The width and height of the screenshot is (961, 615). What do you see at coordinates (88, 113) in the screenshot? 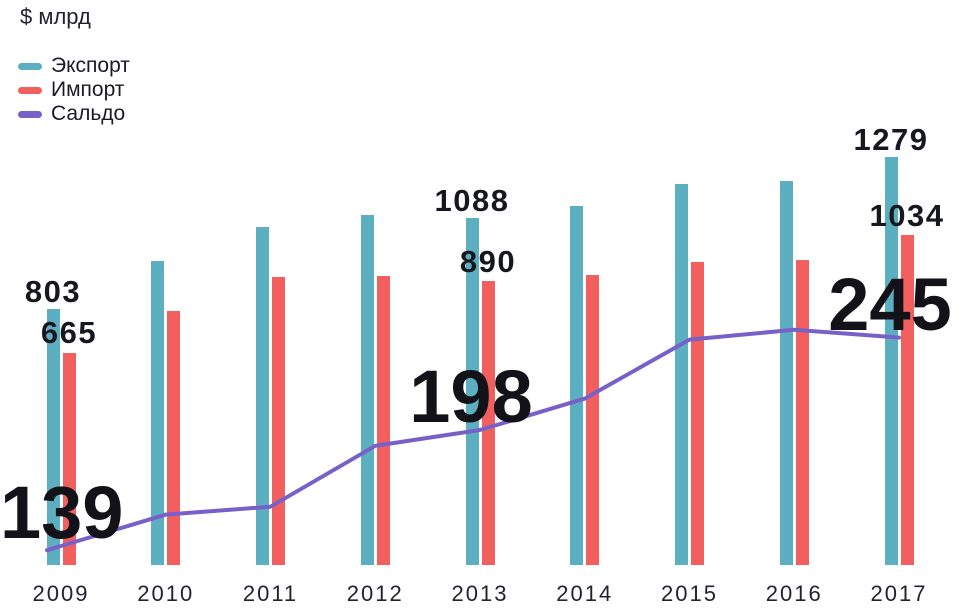
I see `legend-label-saldo: Сальдо` at bounding box center [88, 113].